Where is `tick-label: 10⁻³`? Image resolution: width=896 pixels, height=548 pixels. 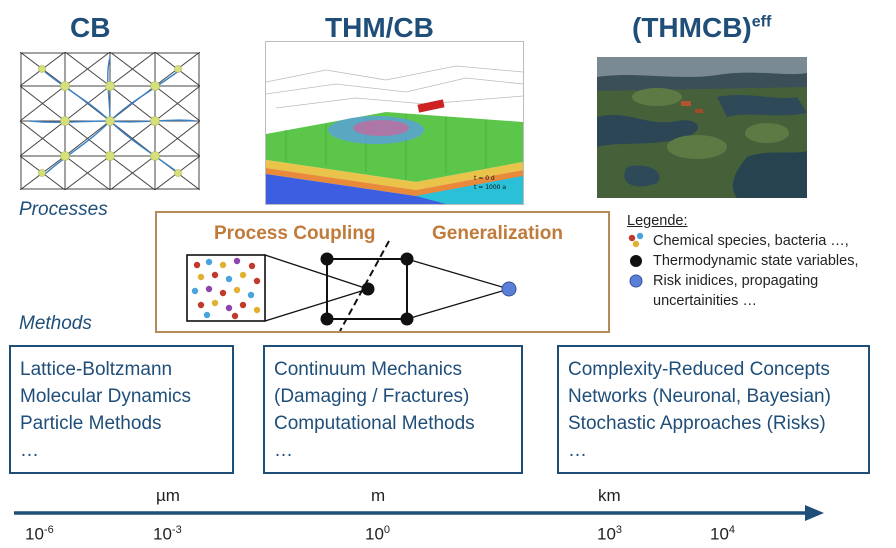 tick-label: 10⁻³ is located at coordinates (167, 534).